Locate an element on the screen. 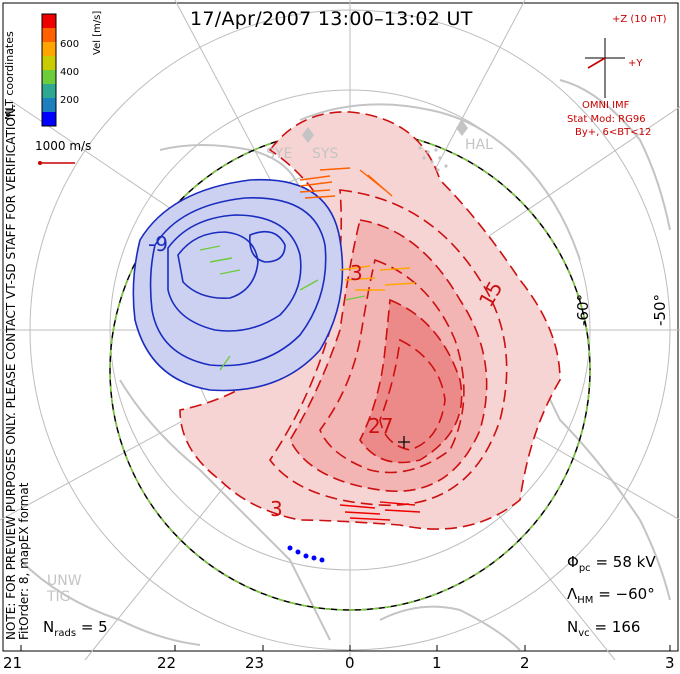  imf-scale-label: +Z (10 nT) is located at coordinates (639, 19).